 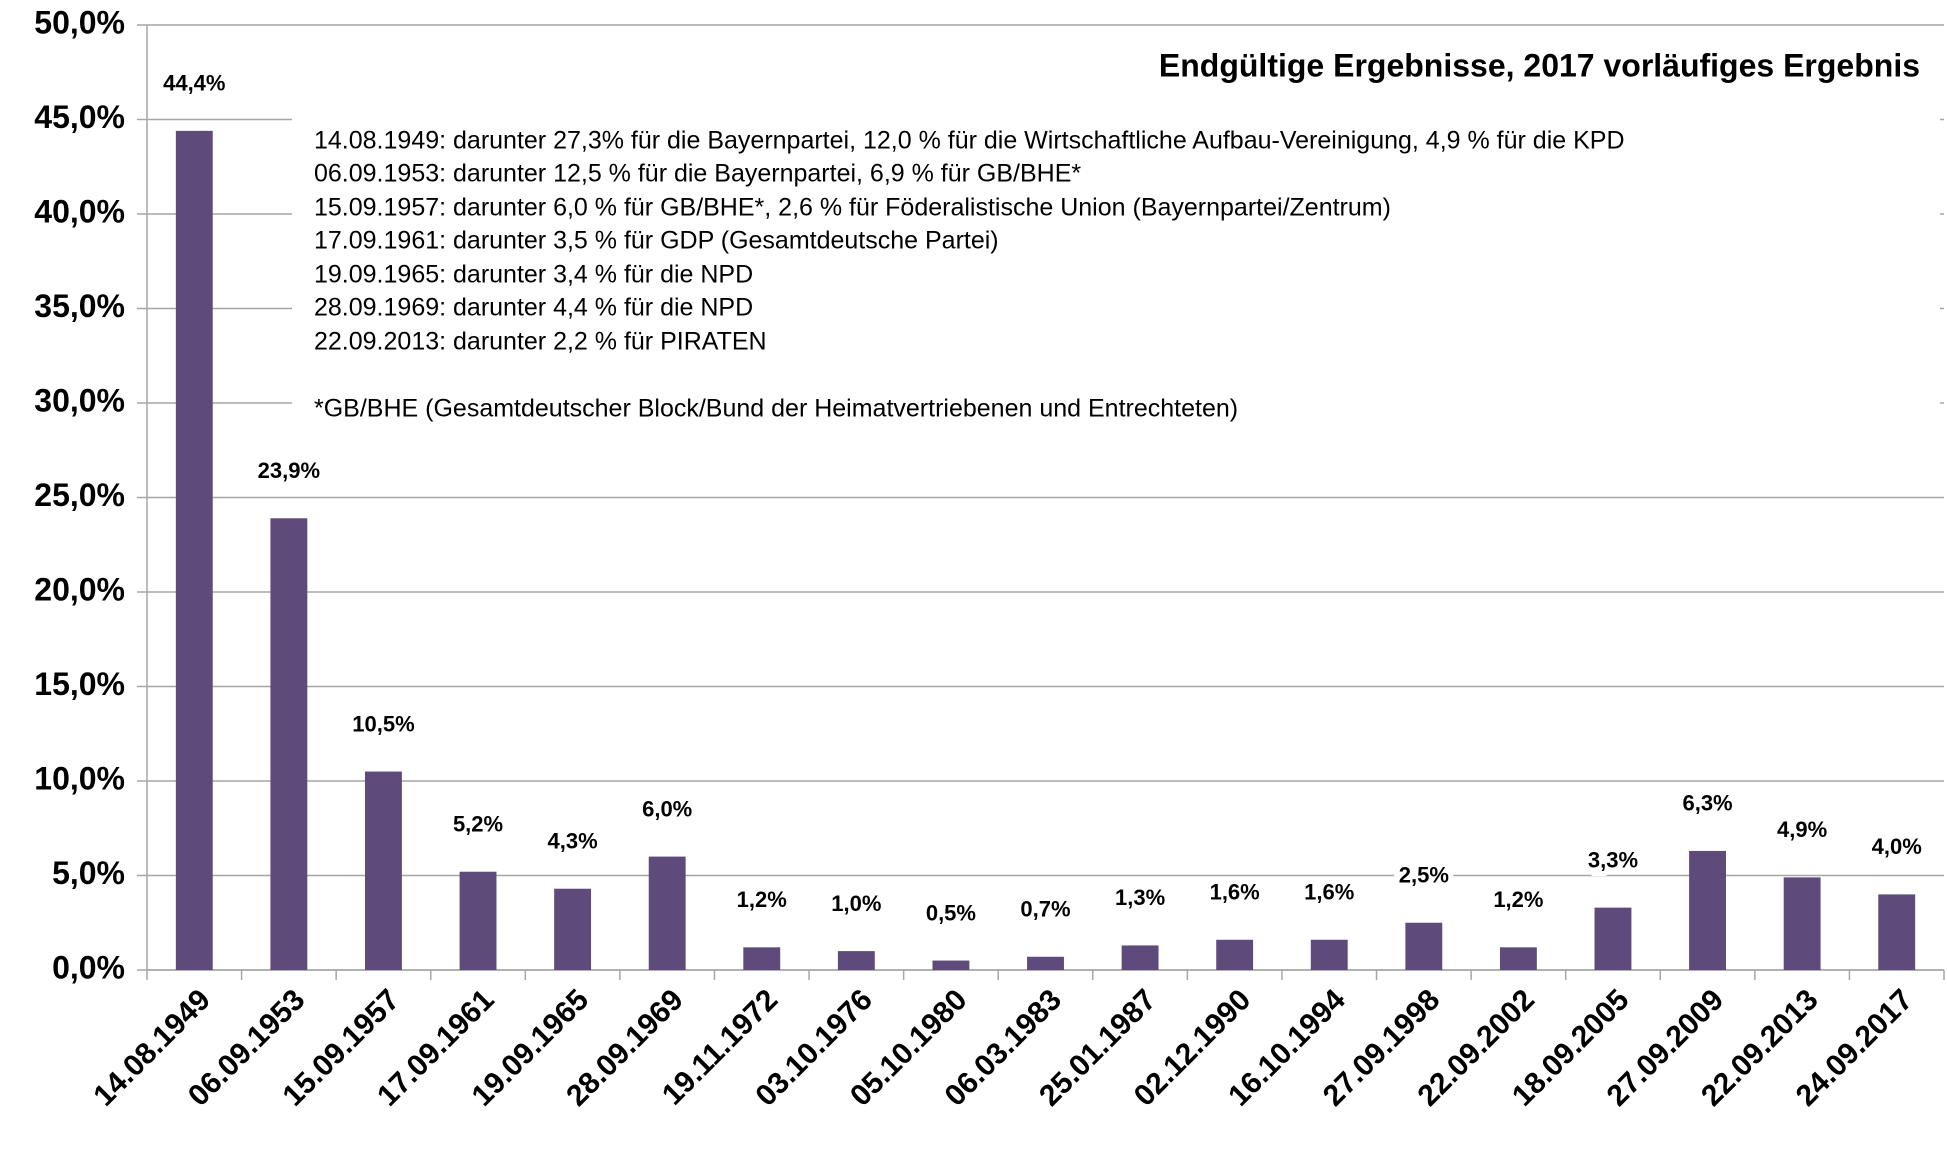 I want to click on y-tick-label: 20,0%, so click(x=79, y=589).